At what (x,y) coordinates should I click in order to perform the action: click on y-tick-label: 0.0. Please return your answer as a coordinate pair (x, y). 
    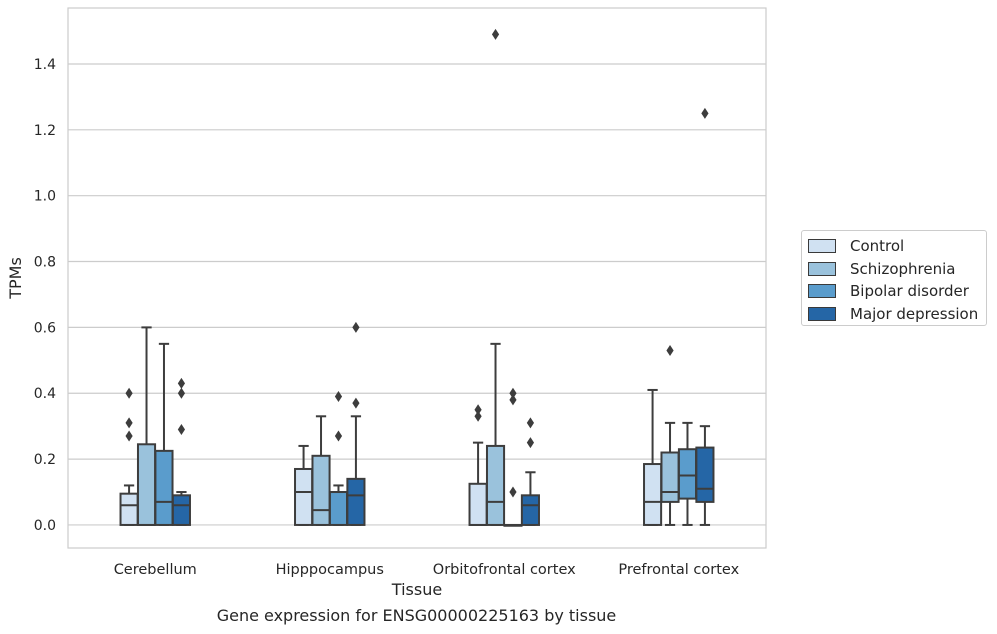
    Looking at the image, I should click on (45, 526).